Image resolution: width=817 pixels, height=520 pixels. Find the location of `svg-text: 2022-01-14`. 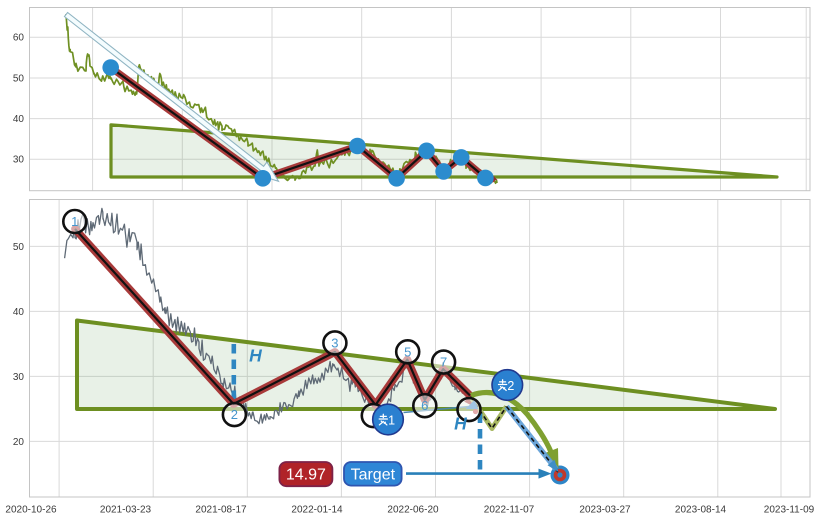

svg-text: 2022-01-14 is located at coordinates (317, 510).